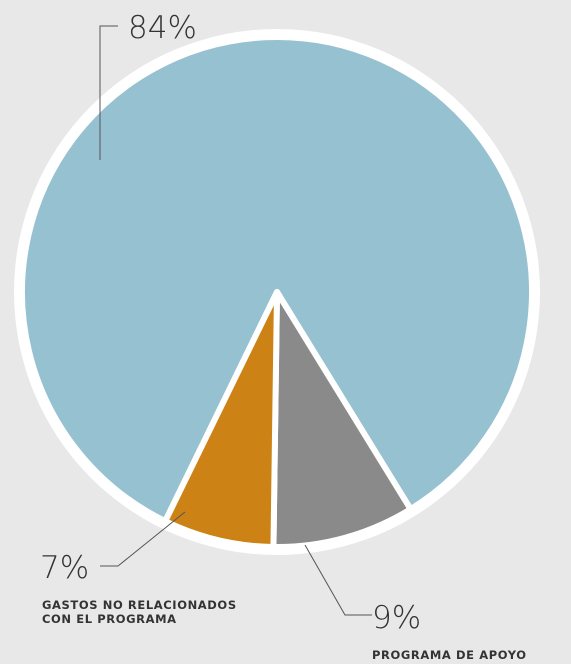  What do you see at coordinates (162, 28) in the screenshot?
I see `slice-value-label-84: 84%` at bounding box center [162, 28].